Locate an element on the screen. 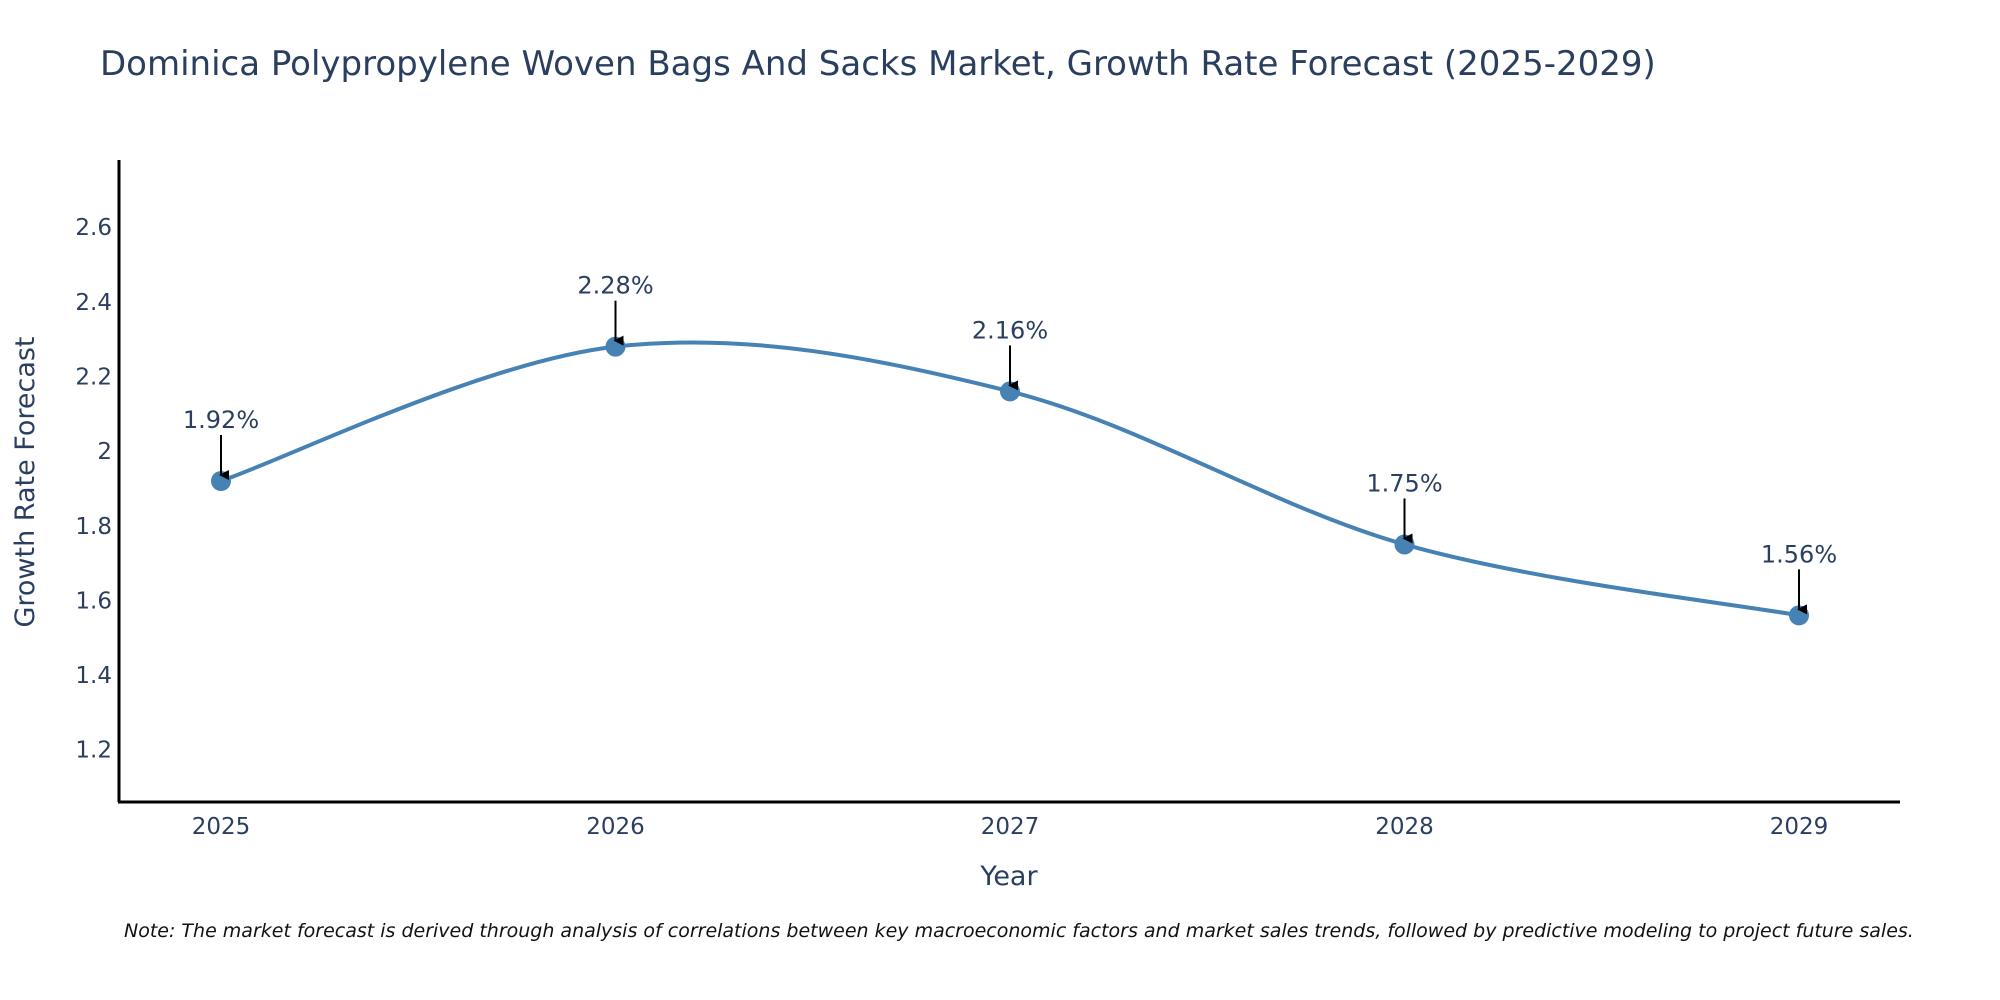 Image resolution: width=2000 pixels, height=1000 pixels. data-label: 1.56% is located at coordinates (1799, 554).